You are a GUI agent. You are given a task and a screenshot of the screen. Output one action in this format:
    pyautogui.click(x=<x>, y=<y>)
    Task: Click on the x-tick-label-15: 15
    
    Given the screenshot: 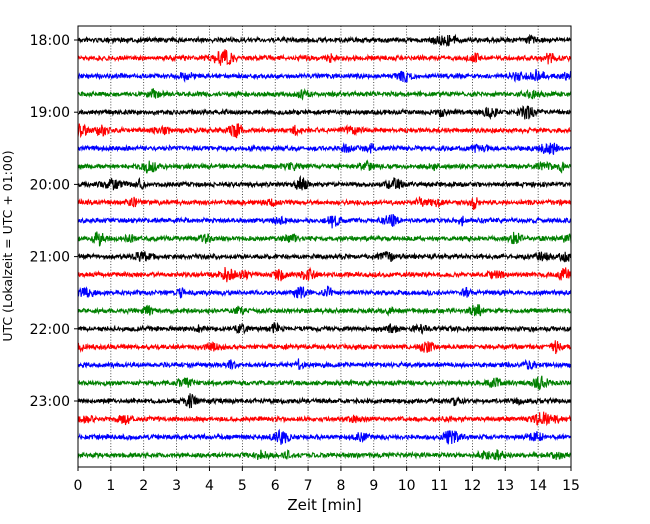 What is the action you would take?
    pyautogui.click(x=571, y=486)
    